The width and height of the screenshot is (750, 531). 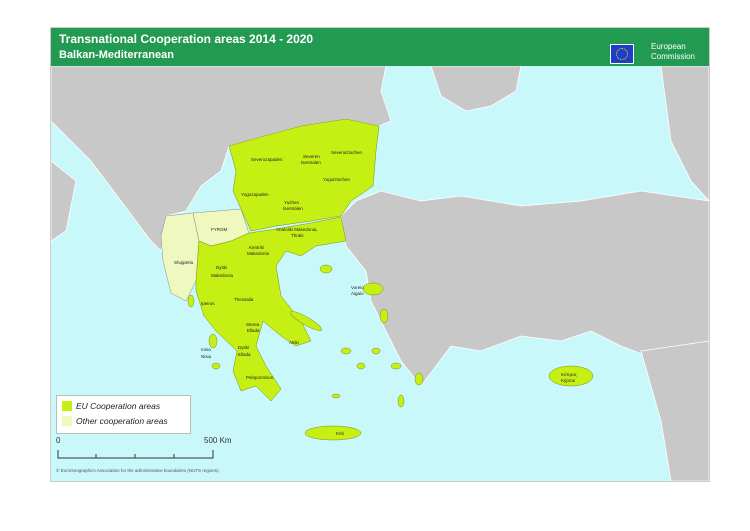 I want to click on label-dytiki-ellada: Ellada, so click(x=244, y=354).